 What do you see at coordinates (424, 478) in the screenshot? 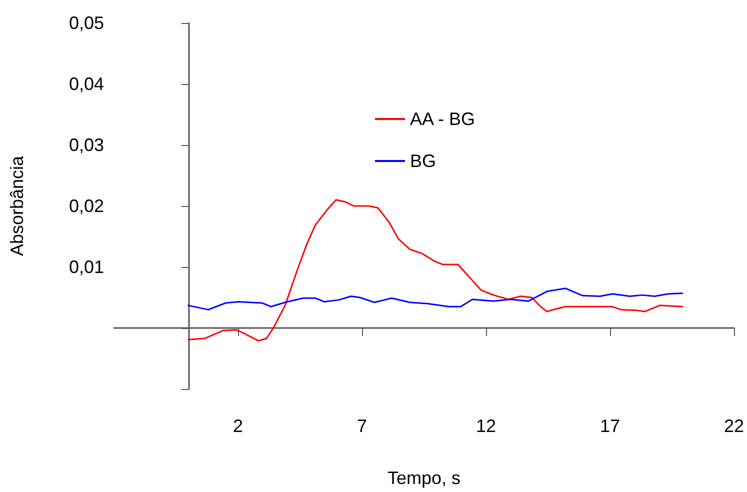
I see `x-axis-title: Tempo, s` at bounding box center [424, 478].